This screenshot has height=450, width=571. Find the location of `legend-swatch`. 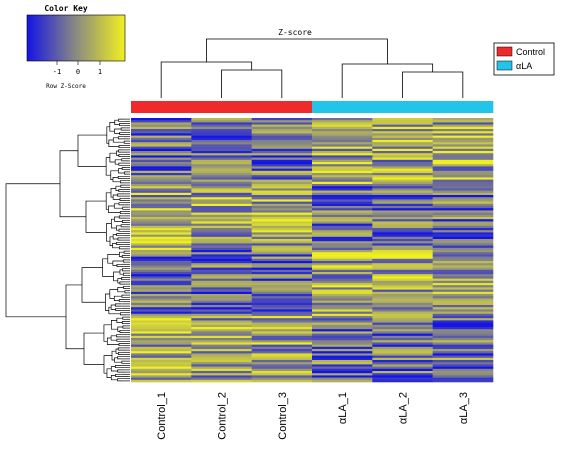

legend-swatch is located at coordinates (504, 51).